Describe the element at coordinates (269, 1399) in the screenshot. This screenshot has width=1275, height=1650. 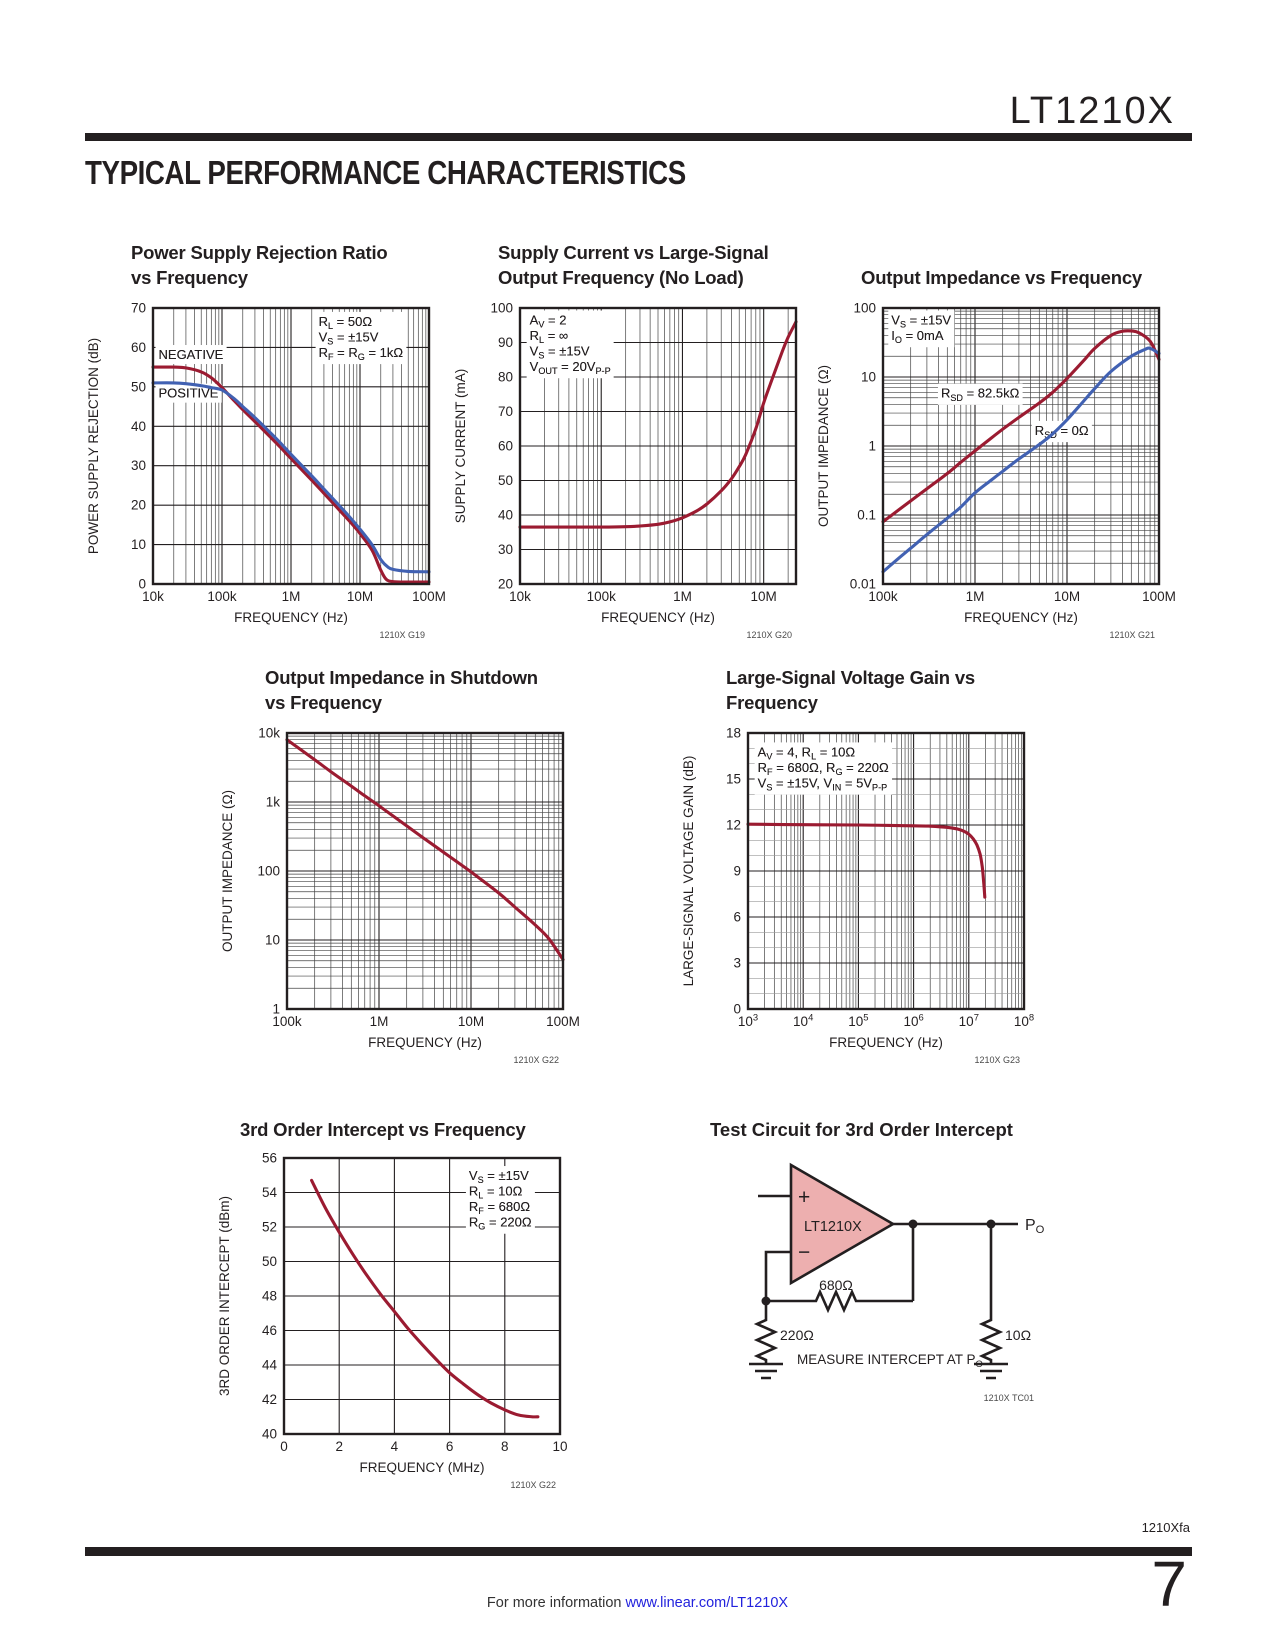
I see `svg-text: 42` at that location.